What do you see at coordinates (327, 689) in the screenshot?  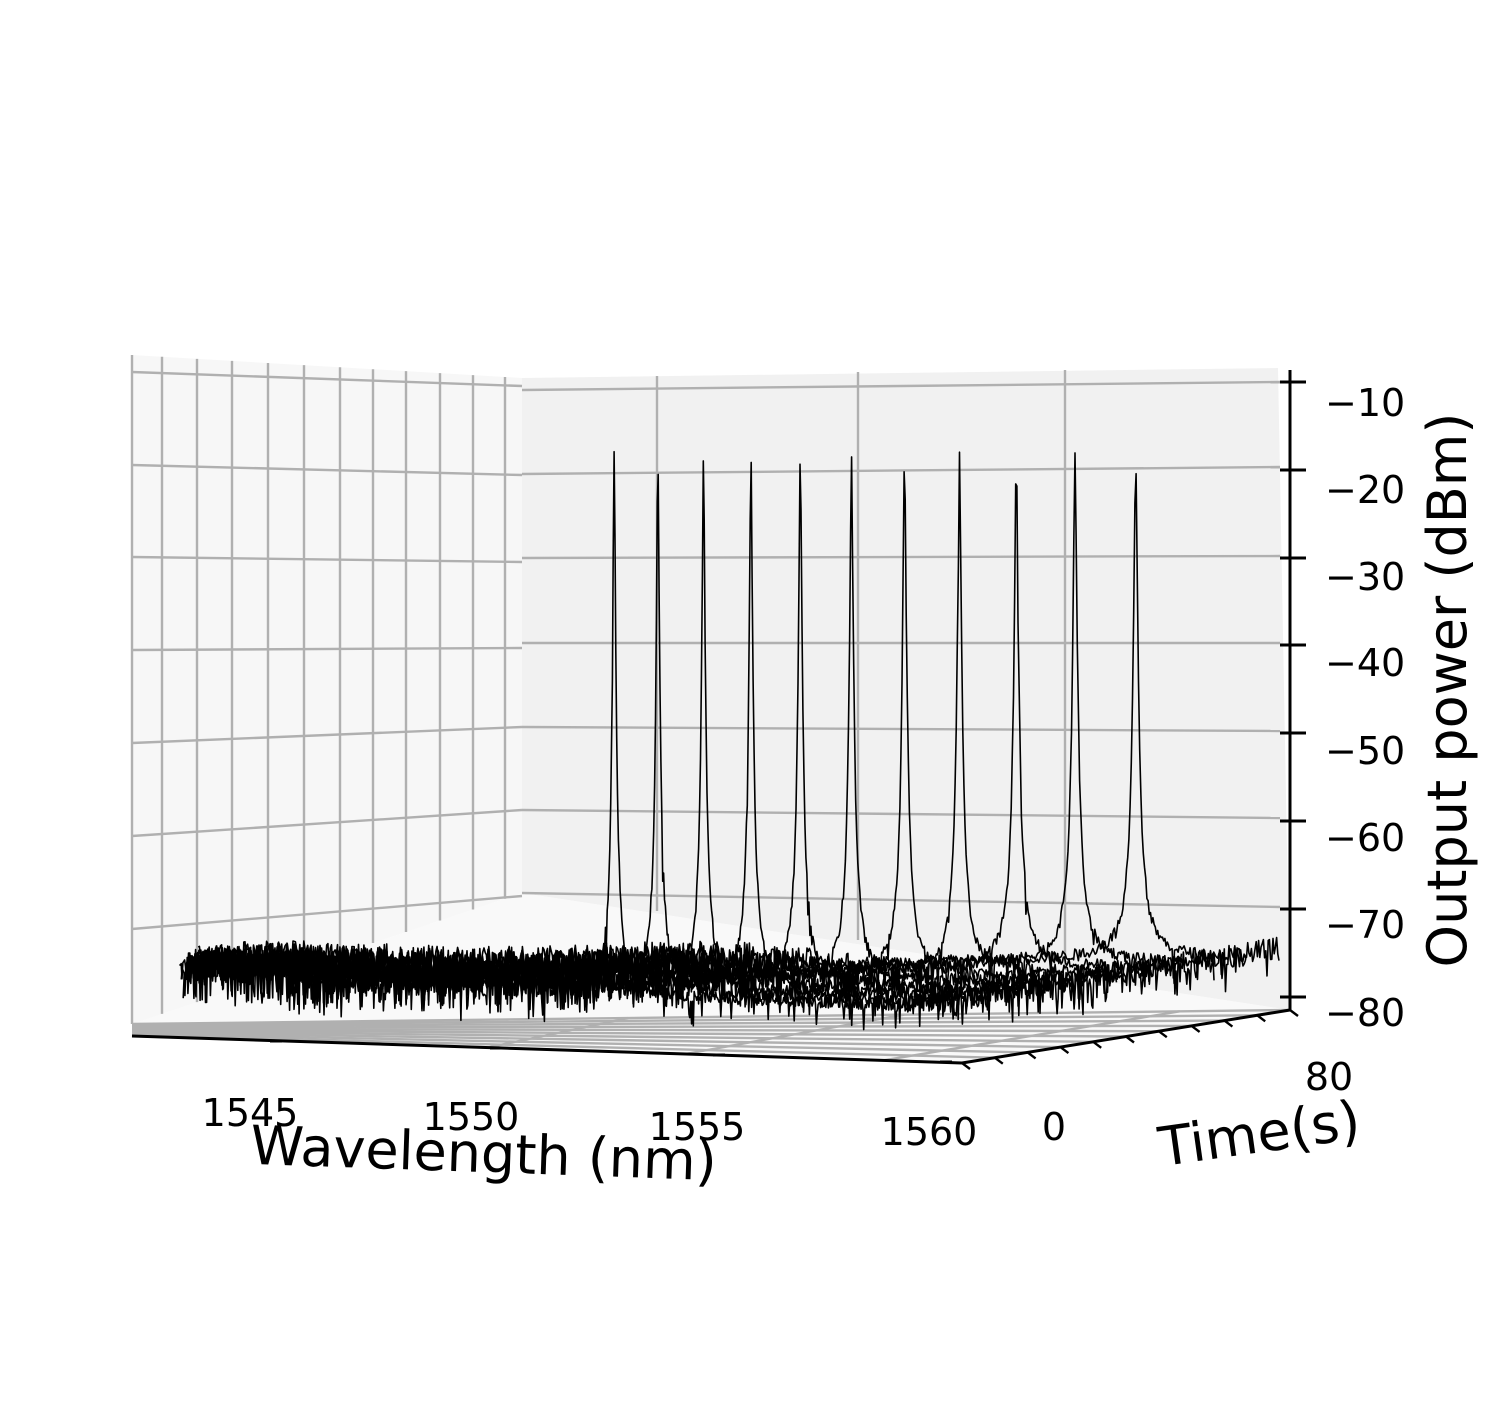 I see `left-pane` at bounding box center [327, 689].